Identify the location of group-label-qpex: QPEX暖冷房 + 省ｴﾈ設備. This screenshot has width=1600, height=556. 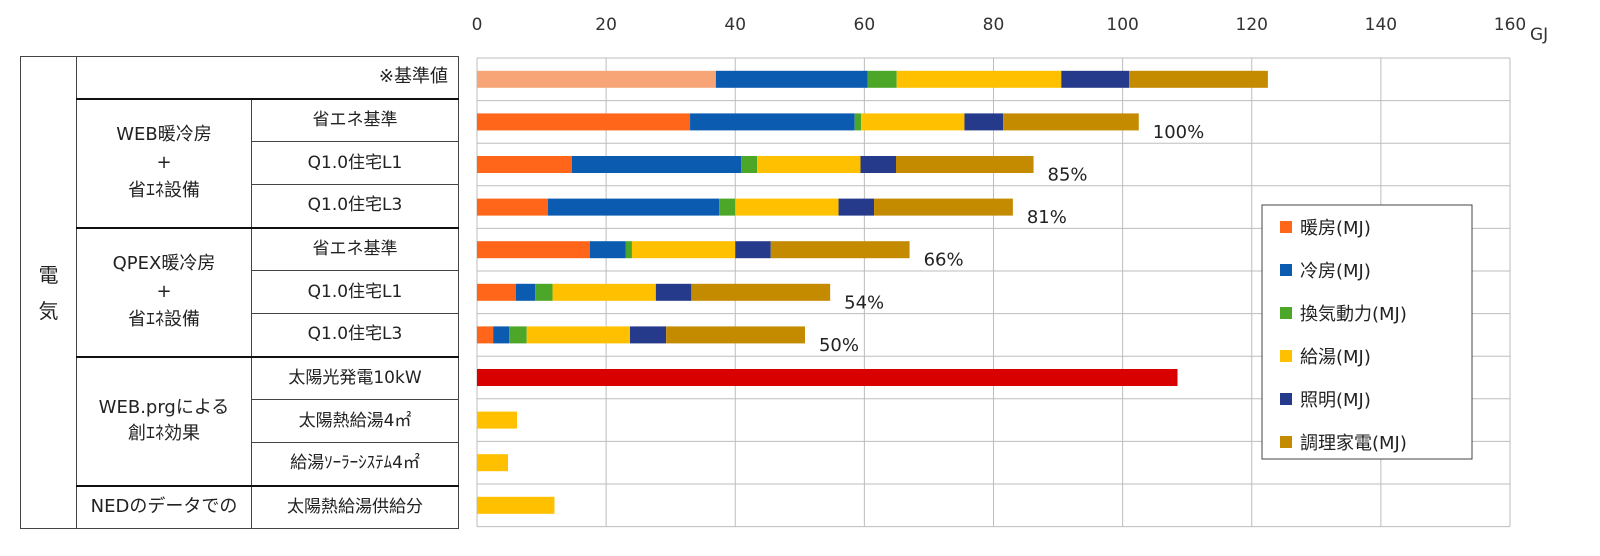
(164, 291).